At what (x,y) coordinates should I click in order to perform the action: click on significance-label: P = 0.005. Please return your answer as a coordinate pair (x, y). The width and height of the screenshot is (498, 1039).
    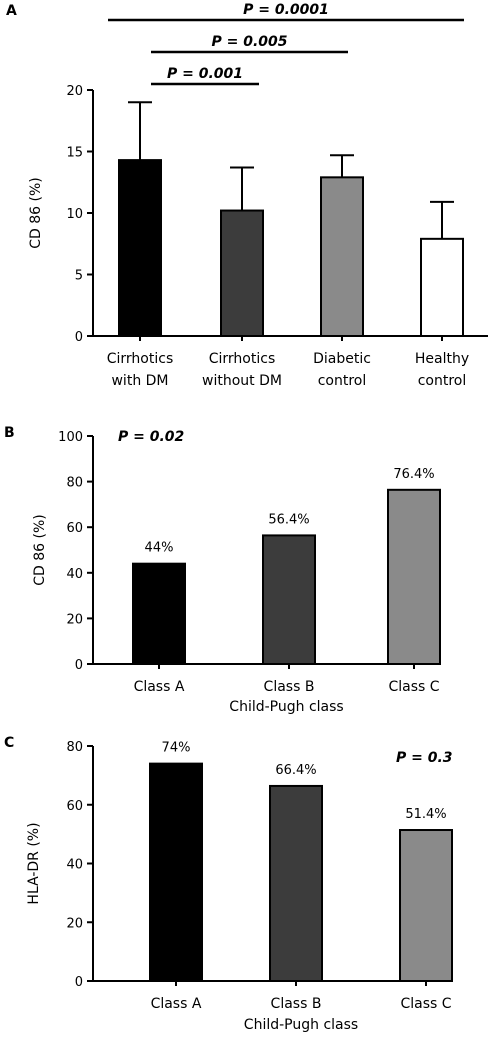
    Looking at the image, I should click on (249, 42).